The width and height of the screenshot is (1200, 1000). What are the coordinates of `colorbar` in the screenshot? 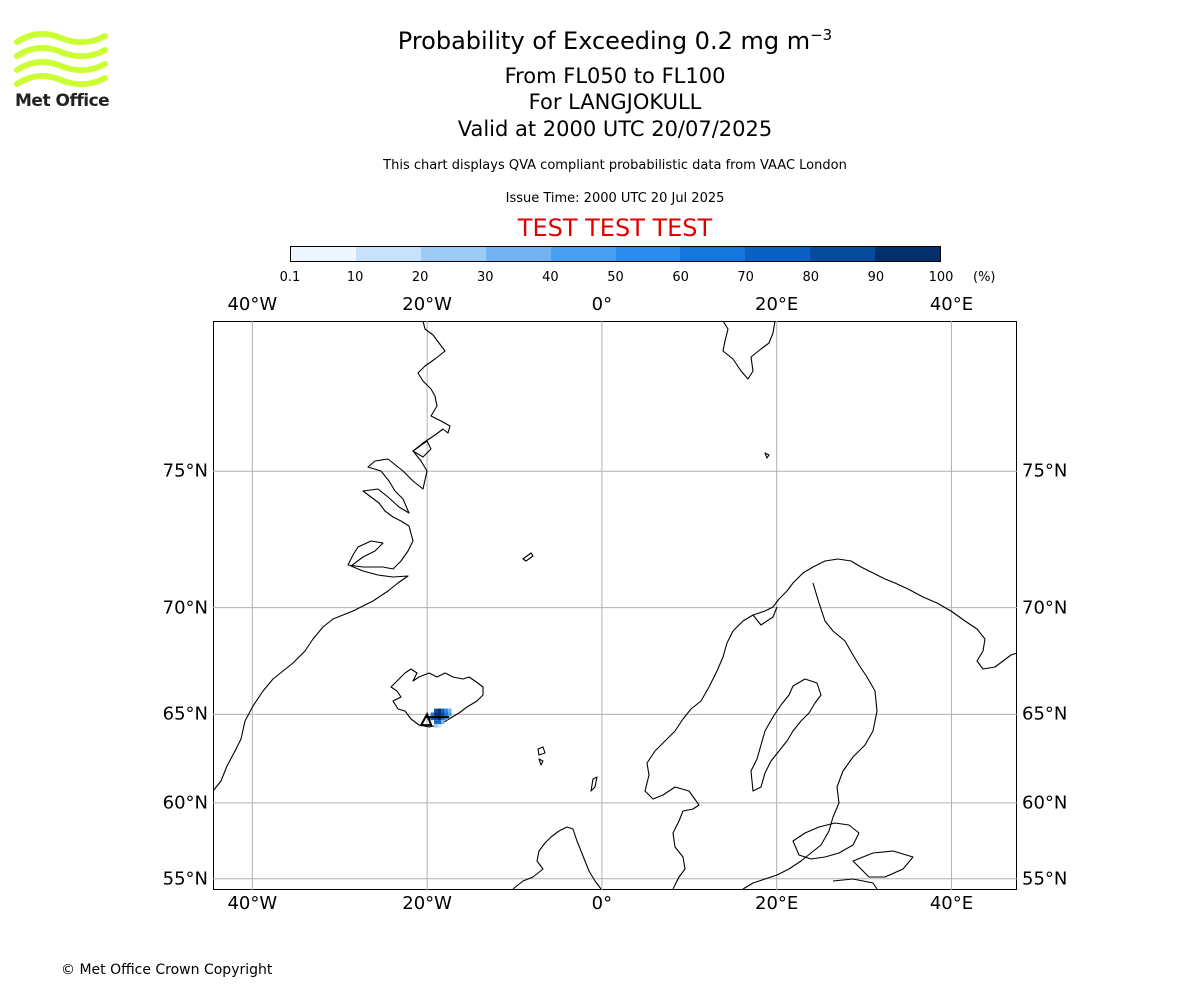 It's located at (615, 254).